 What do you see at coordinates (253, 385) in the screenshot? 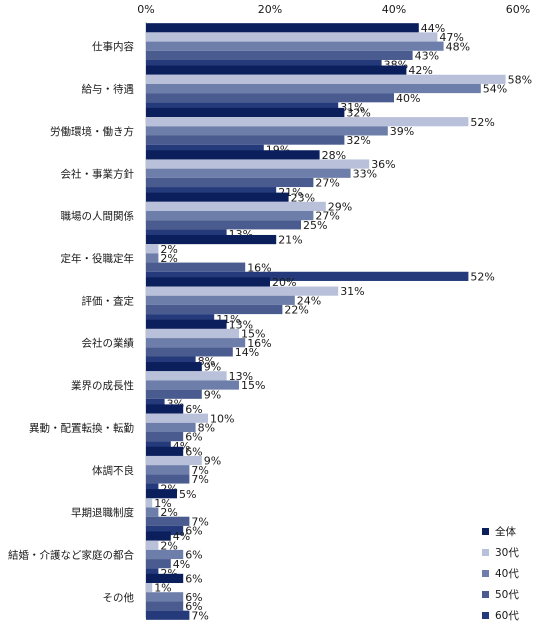
I see `data-label: 15%` at bounding box center [253, 385].